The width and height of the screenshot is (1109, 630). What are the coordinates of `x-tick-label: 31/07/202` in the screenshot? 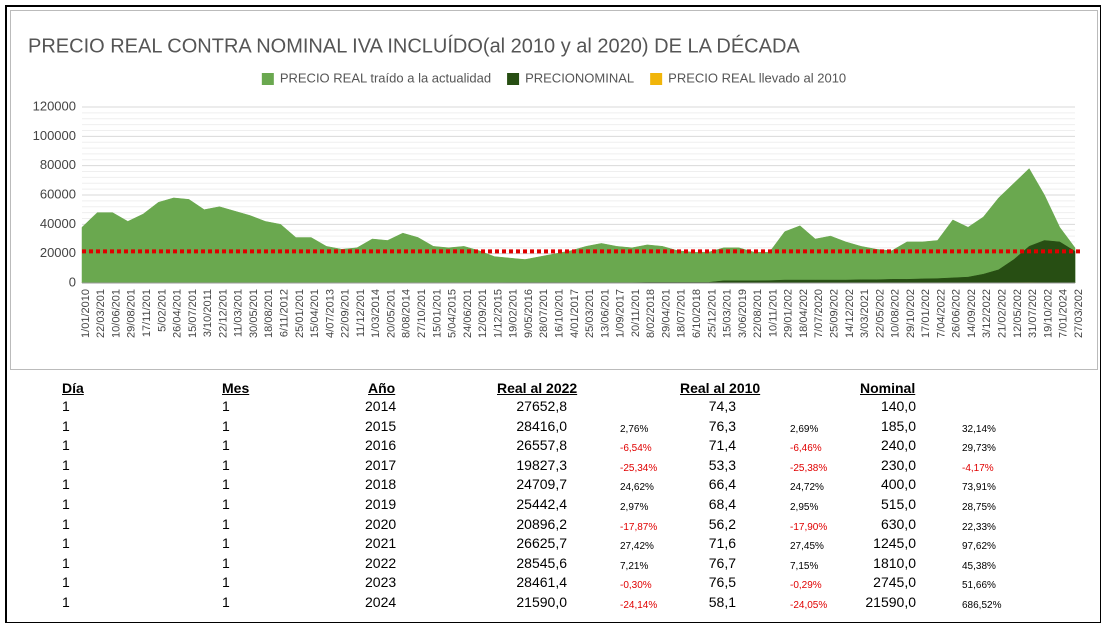 It's located at (1033, 313).